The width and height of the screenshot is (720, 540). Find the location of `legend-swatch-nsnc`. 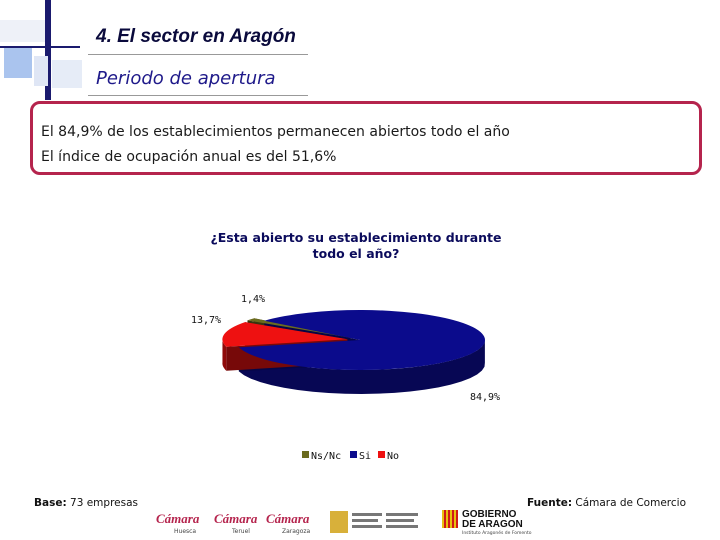

legend-swatch-nsnc is located at coordinates (305, 454).